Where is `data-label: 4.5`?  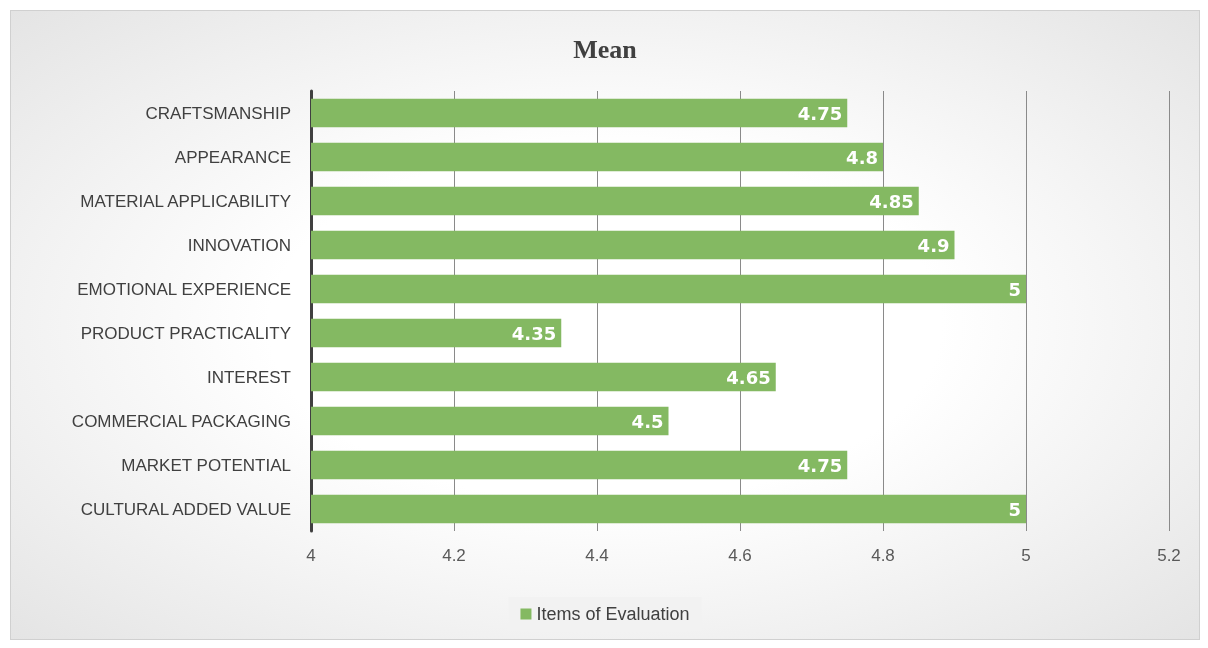
data-label: 4.5 is located at coordinates (647, 421).